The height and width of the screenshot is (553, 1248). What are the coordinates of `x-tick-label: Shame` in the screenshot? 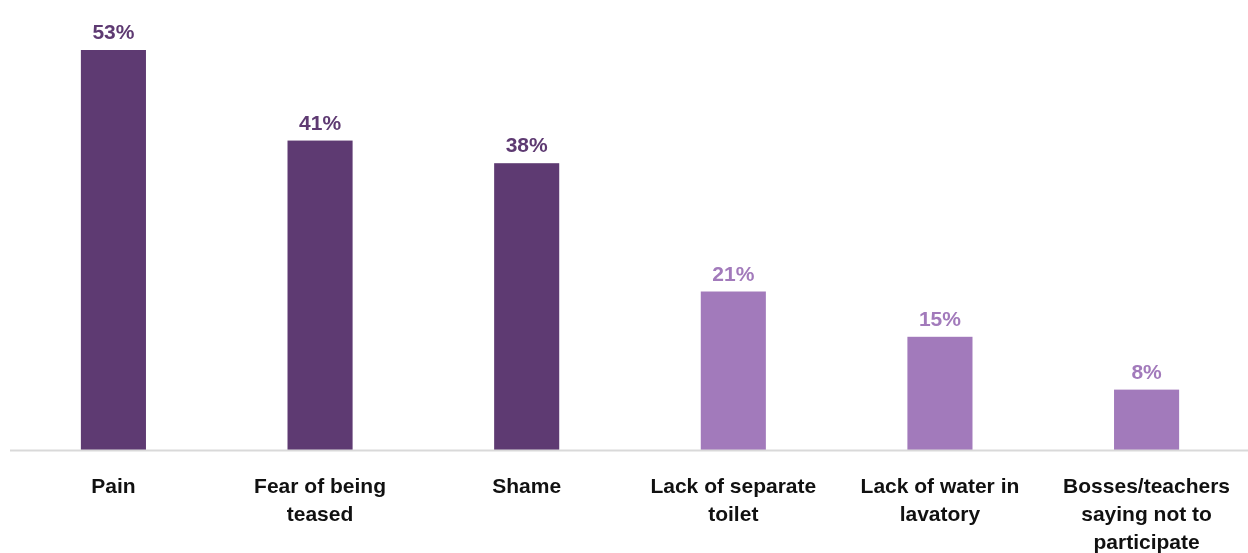 It's located at (527, 485).